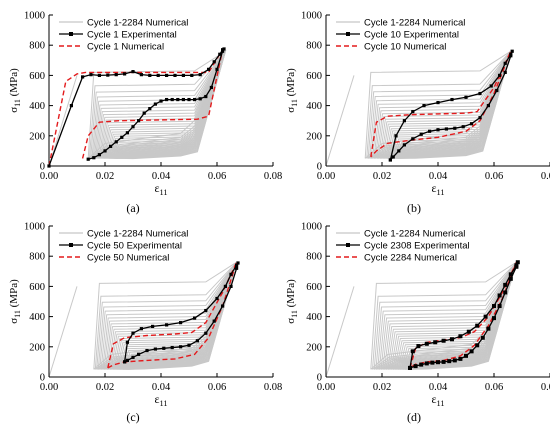 This screenshot has width=550, height=431. I want to click on y-axis-label: σ11 (MPa), so click(292, 301).